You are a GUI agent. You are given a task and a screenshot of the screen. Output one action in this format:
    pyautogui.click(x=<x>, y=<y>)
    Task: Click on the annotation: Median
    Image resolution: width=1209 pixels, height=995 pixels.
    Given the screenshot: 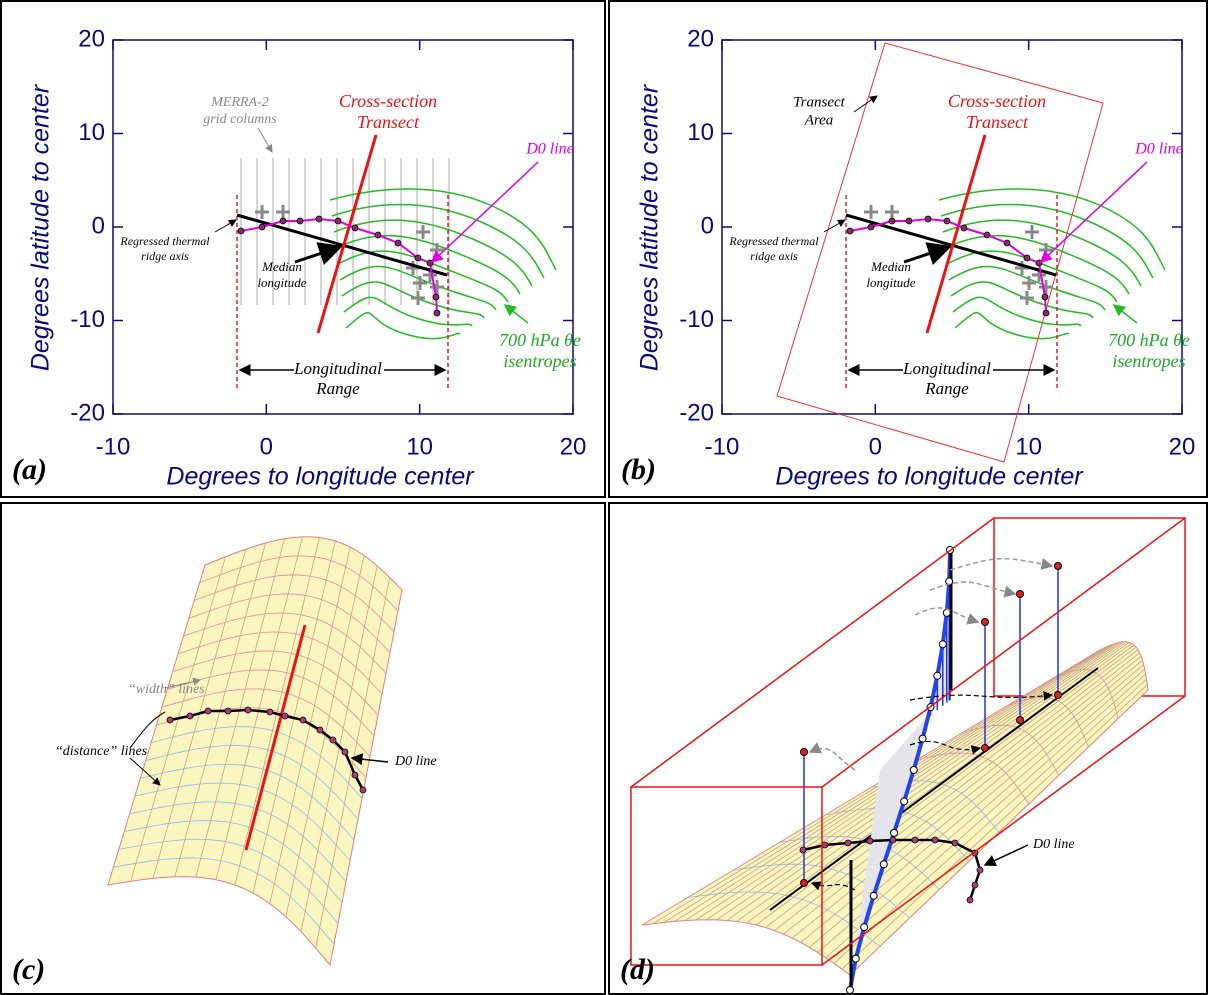 What is the action you would take?
    pyautogui.click(x=890, y=266)
    